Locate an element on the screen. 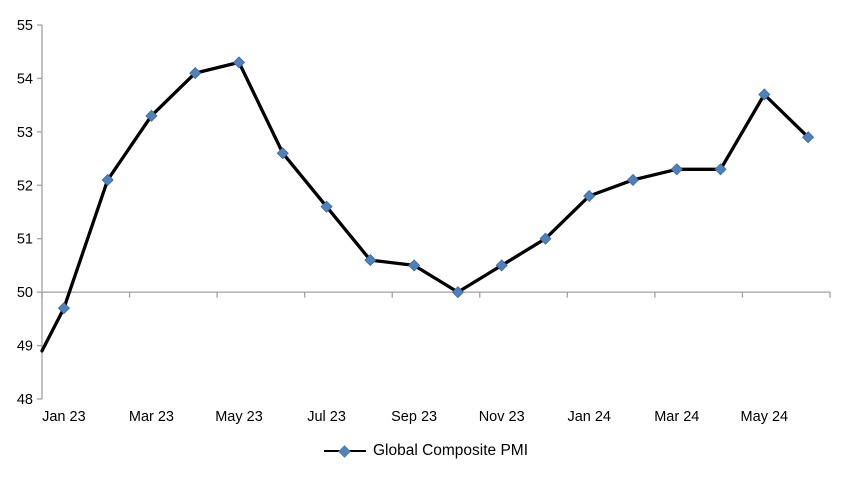 This screenshot has height=481, width=852. y-axis-tick-label: 48 is located at coordinates (25, 400).